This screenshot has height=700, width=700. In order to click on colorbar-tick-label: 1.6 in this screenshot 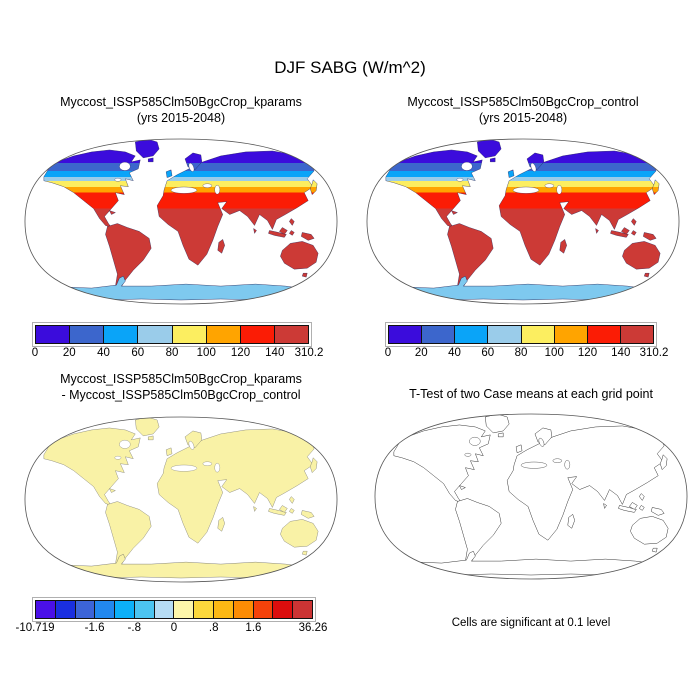, I will do `click(253, 628)`.